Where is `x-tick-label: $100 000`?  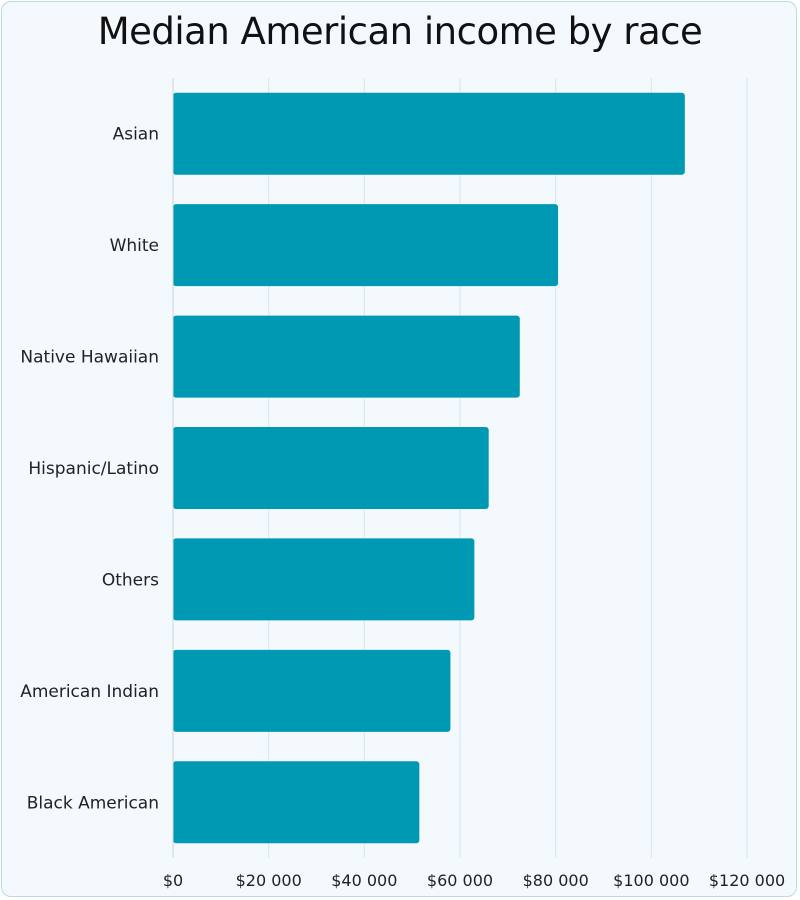
x-tick-label: $100 000 is located at coordinates (651, 880).